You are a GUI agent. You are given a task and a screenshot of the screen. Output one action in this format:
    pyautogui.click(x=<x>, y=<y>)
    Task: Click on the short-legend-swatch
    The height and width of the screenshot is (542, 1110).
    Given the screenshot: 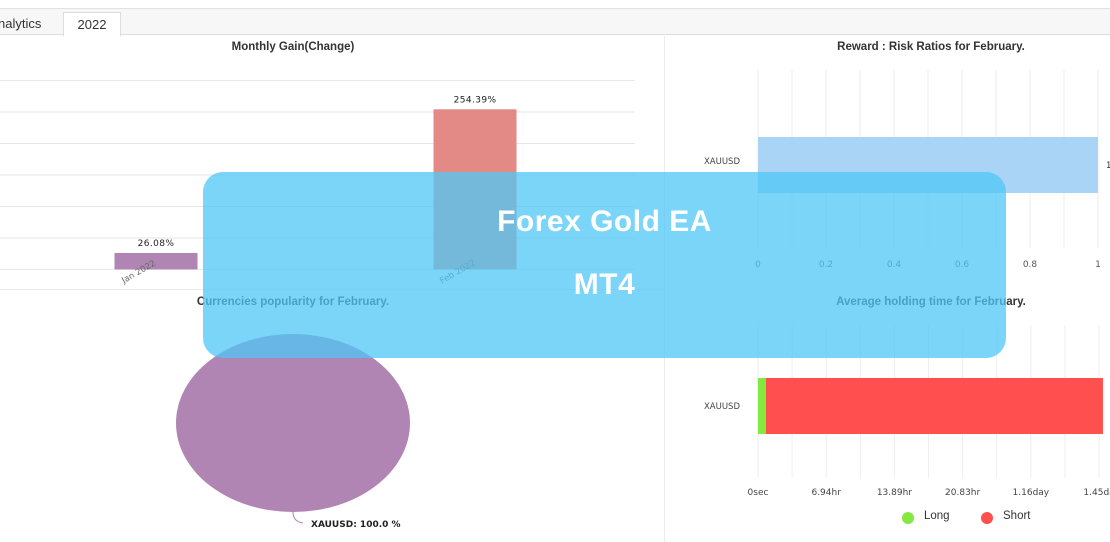 What is the action you would take?
    pyautogui.click(x=987, y=518)
    